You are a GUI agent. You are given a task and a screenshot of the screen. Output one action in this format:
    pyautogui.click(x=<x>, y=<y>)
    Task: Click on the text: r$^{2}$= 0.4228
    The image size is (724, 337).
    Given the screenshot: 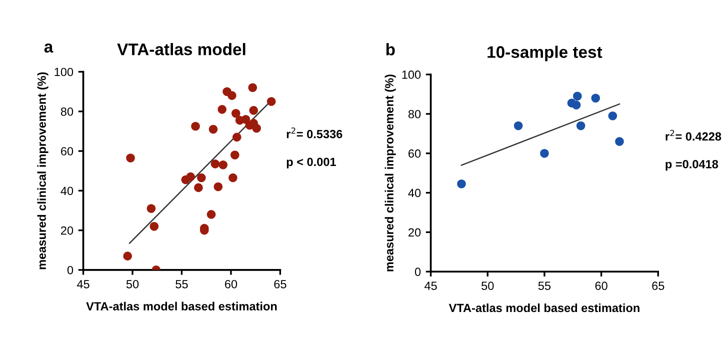 What is the action you would take?
    pyautogui.click(x=694, y=135)
    